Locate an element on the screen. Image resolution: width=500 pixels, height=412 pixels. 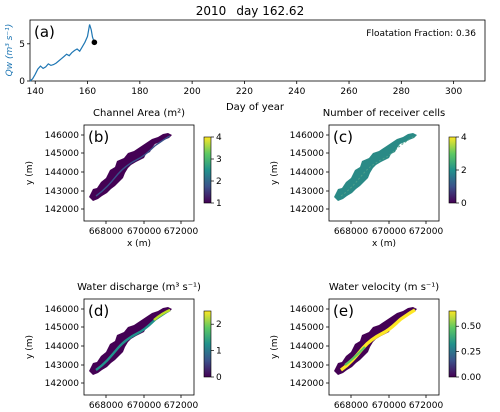
x-tick-label: 240 is located at coordinates (296, 92).